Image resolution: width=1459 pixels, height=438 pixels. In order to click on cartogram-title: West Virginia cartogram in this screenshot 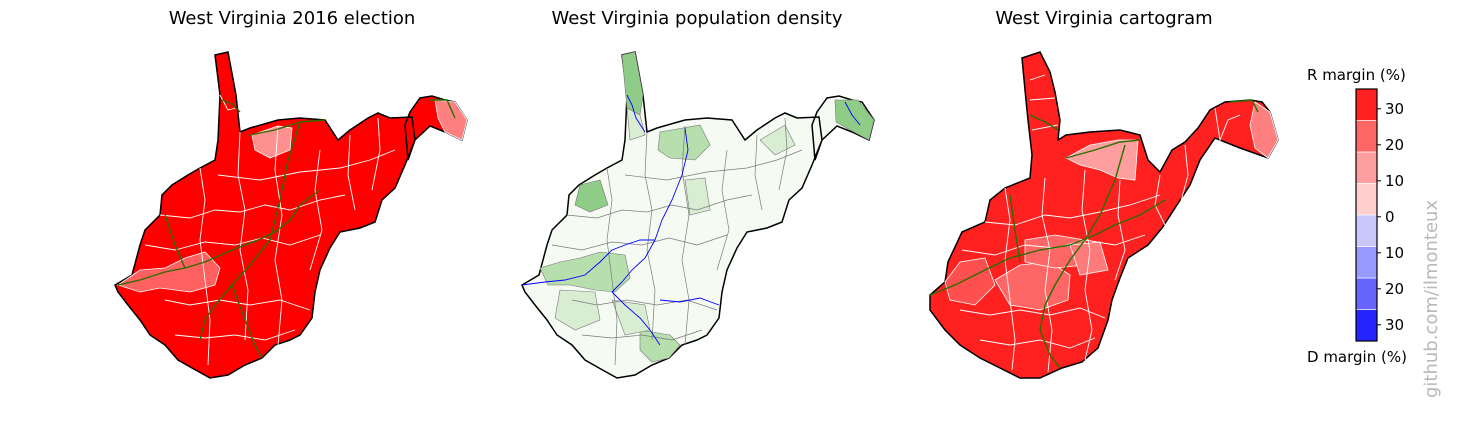, I will do `click(1104, 18)`.